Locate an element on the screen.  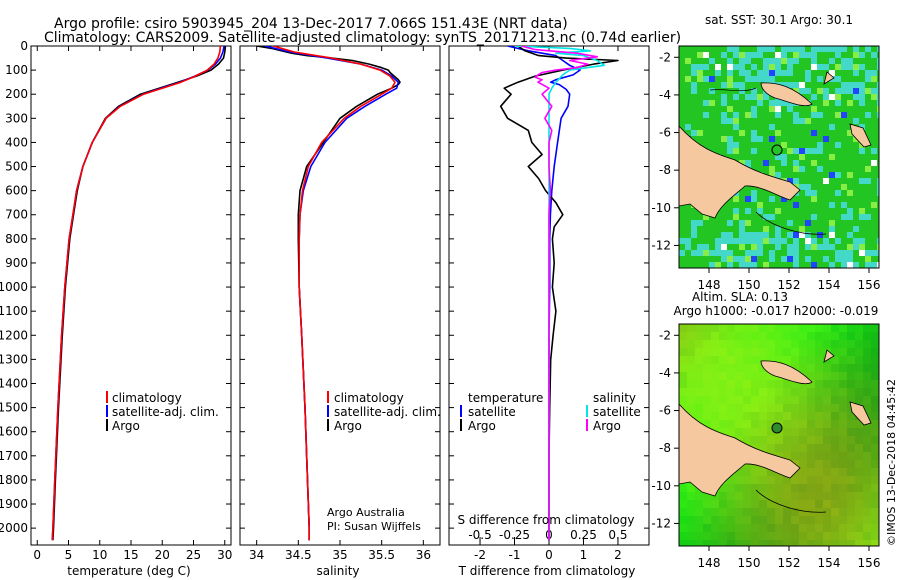
sst-map-land is located at coordinates (775, 153).